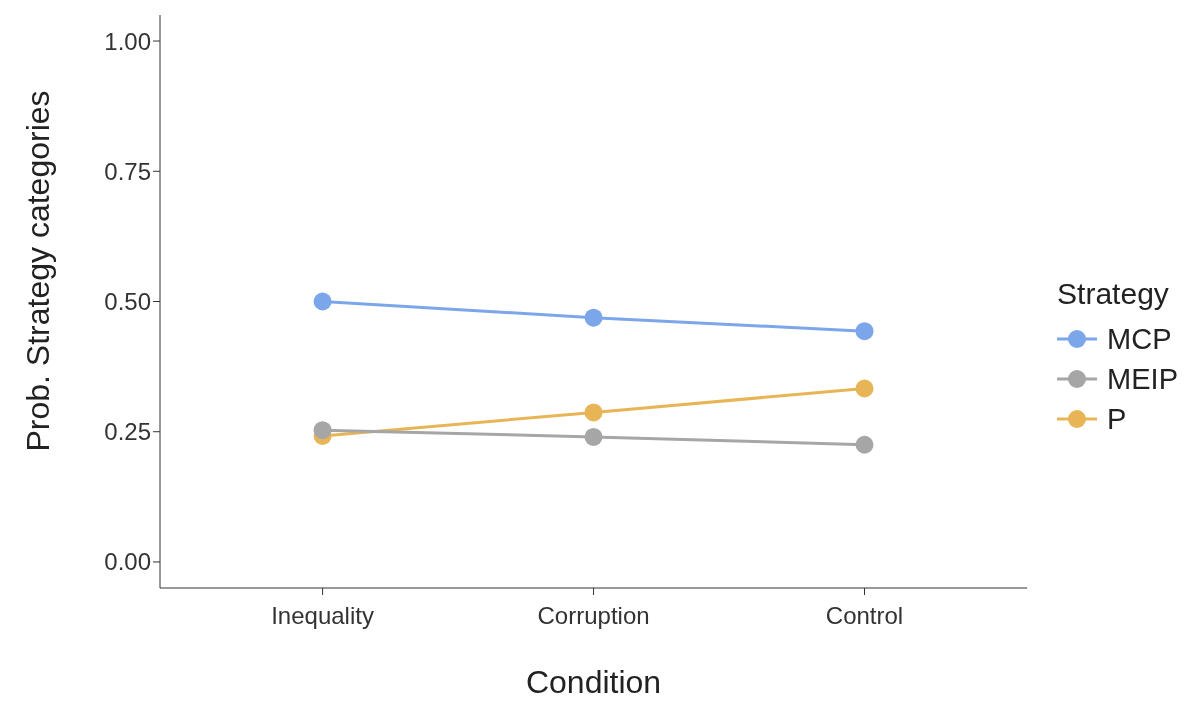 The image size is (1203, 713). Describe the element at coordinates (127, 41) in the screenshot. I see `y-tick-label: 1.00` at that location.